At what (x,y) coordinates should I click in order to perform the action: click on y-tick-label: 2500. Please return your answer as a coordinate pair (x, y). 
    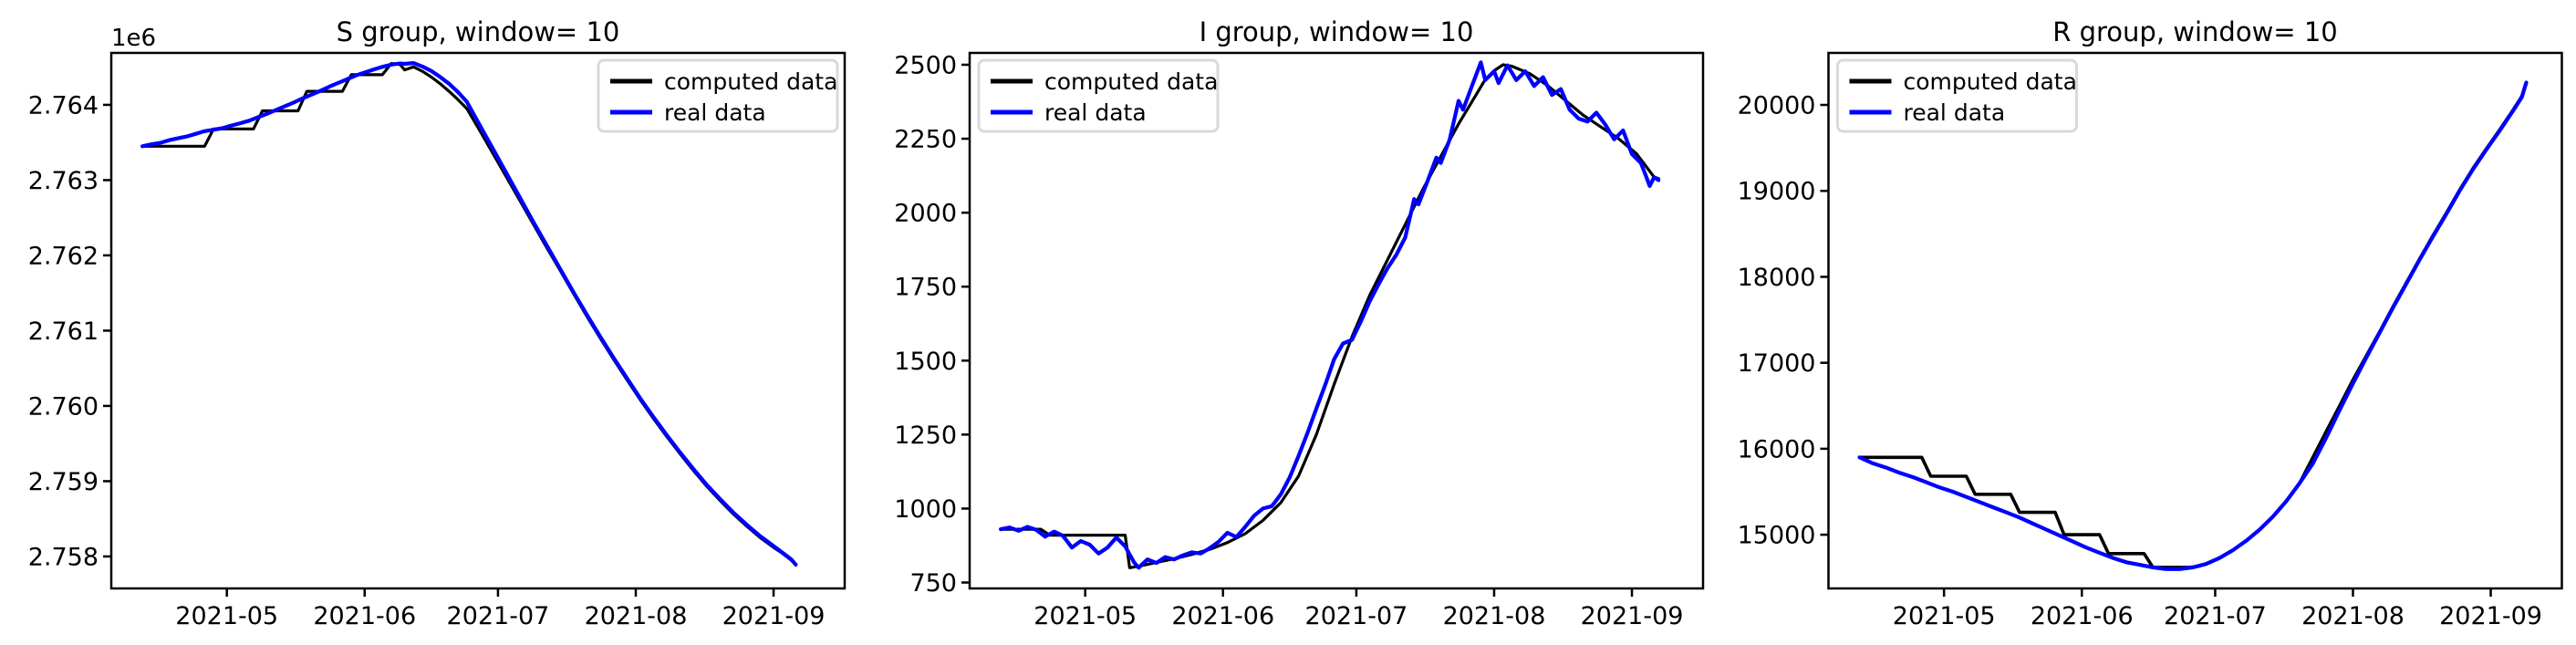
    Looking at the image, I should click on (925, 65).